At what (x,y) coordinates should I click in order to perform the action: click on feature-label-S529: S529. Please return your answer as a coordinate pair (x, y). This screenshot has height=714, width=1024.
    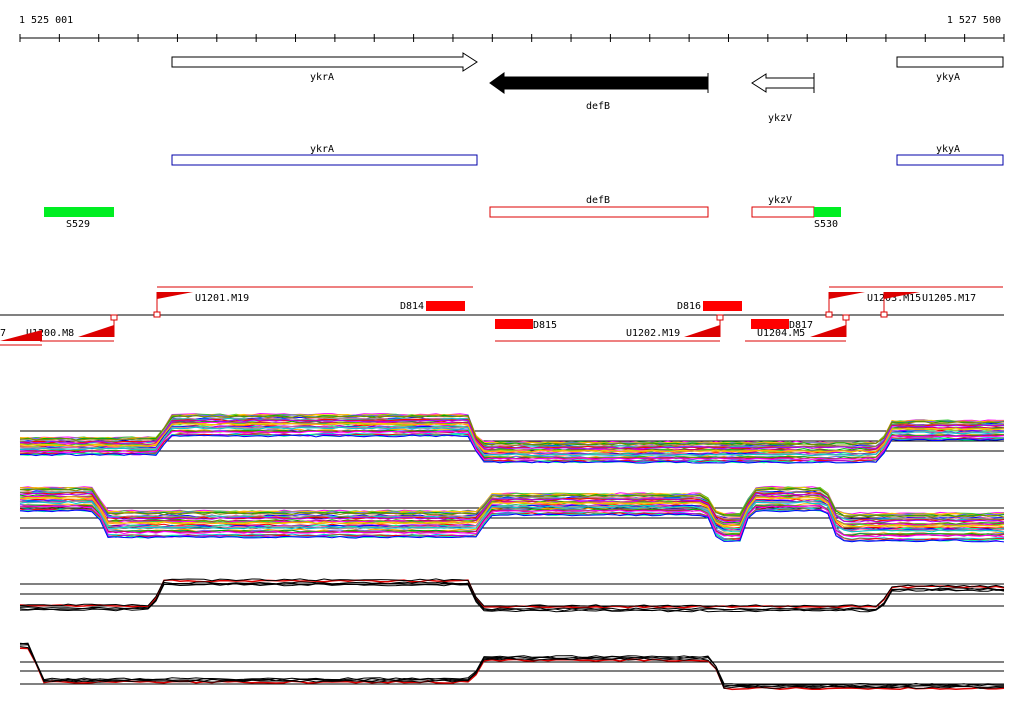
    Looking at the image, I should click on (78, 224).